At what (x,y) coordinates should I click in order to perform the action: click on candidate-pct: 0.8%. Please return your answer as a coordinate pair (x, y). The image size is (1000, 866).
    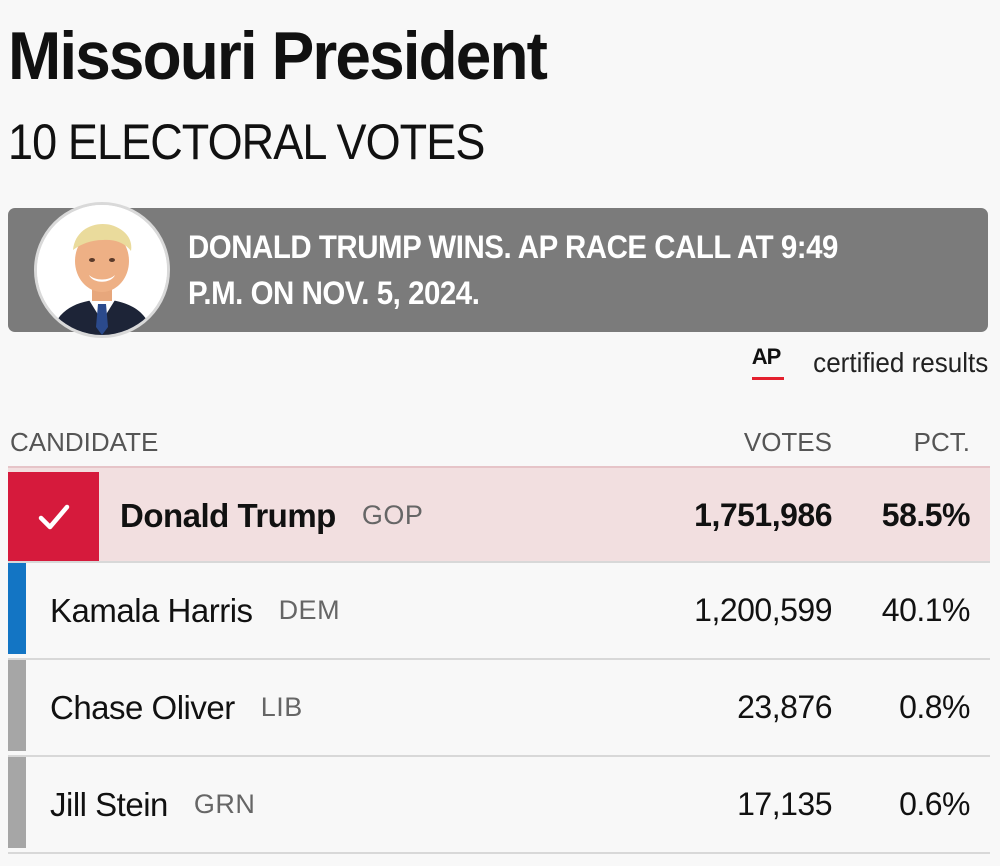
    Looking at the image, I should click on (934, 707).